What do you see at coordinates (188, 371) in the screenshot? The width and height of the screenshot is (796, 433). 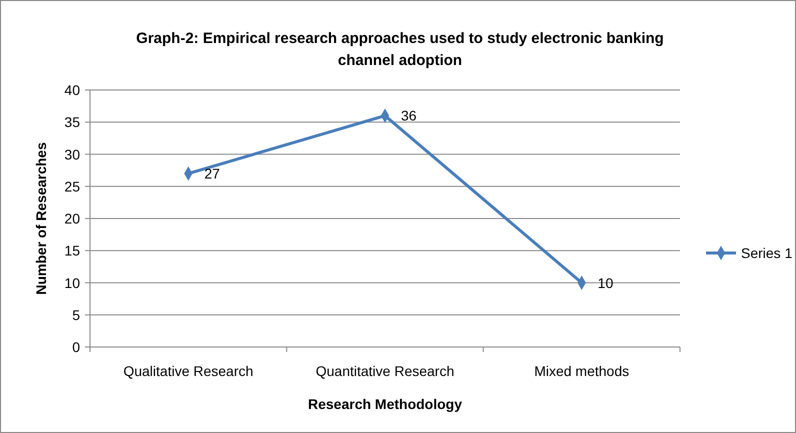 I see `x-tick-label: Qualitative Research` at bounding box center [188, 371].